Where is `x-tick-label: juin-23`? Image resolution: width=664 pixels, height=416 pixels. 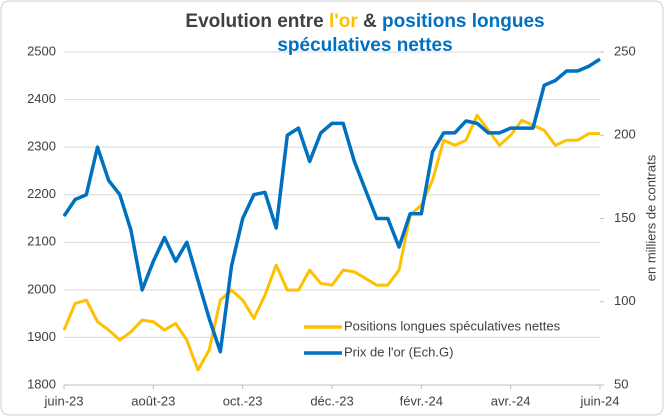 x-tick-label: juin-23 is located at coordinates (63, 400).